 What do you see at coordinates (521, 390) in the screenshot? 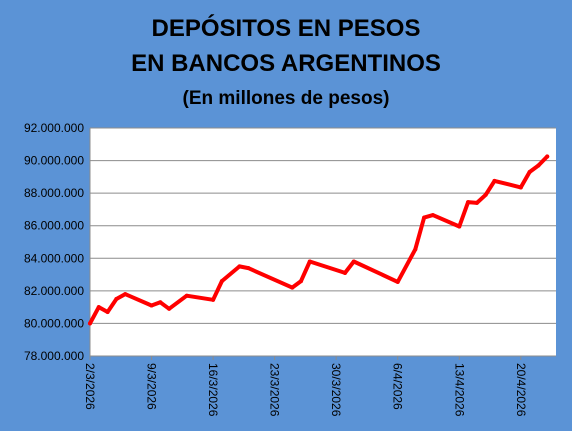
I see `x-tick-label: 20/4/2026` at bounding box center [521, 390].